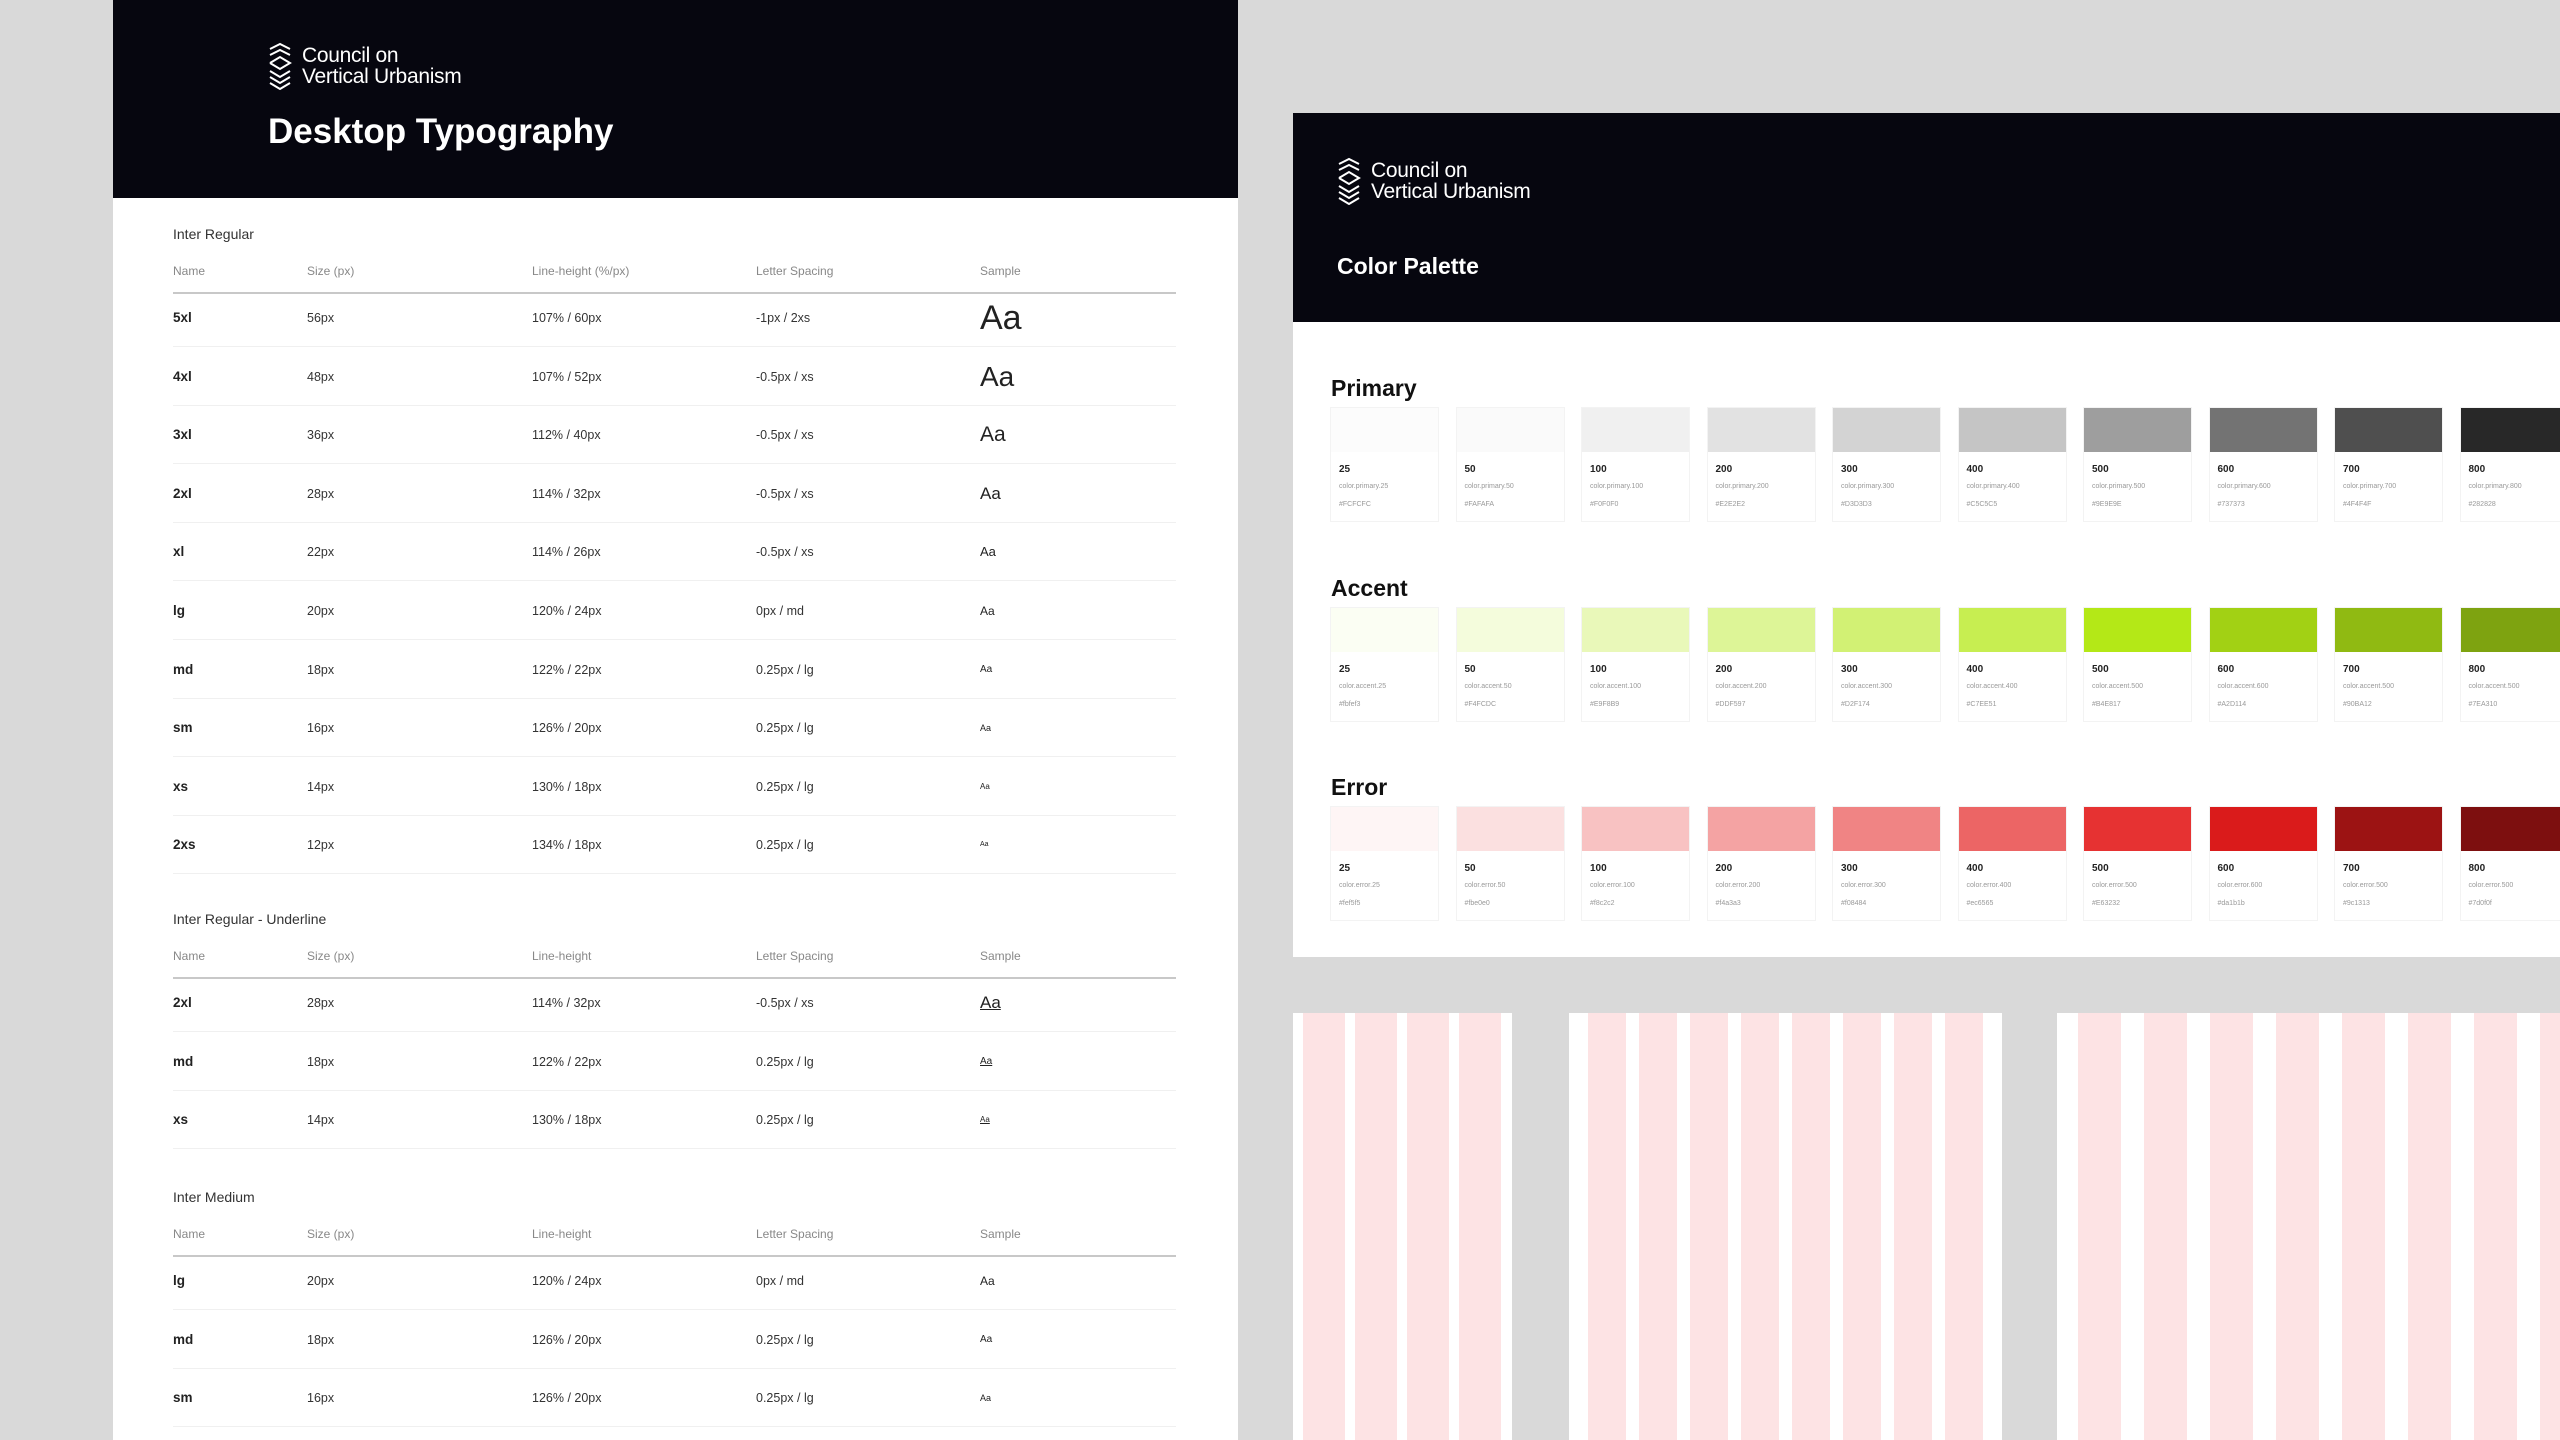 The height and width of the screenshot is (1440, 2560). What do you see at coordinates (783, 318) in the screenshot?
I see `type-letter-spacing: -1px / 2xs` at bounding box center [783, 318].